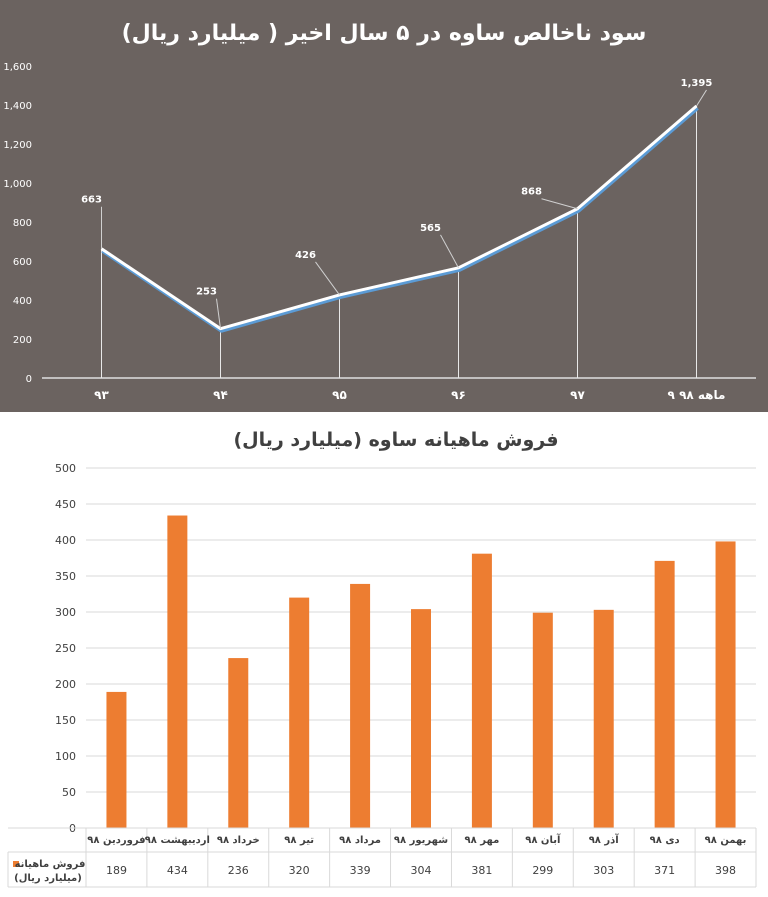 The image size is (768, 897). What do you see at coordinates (29, 379) in the screenshot?
I see `y-tick-label: 0` at bounding box center [29, 379].